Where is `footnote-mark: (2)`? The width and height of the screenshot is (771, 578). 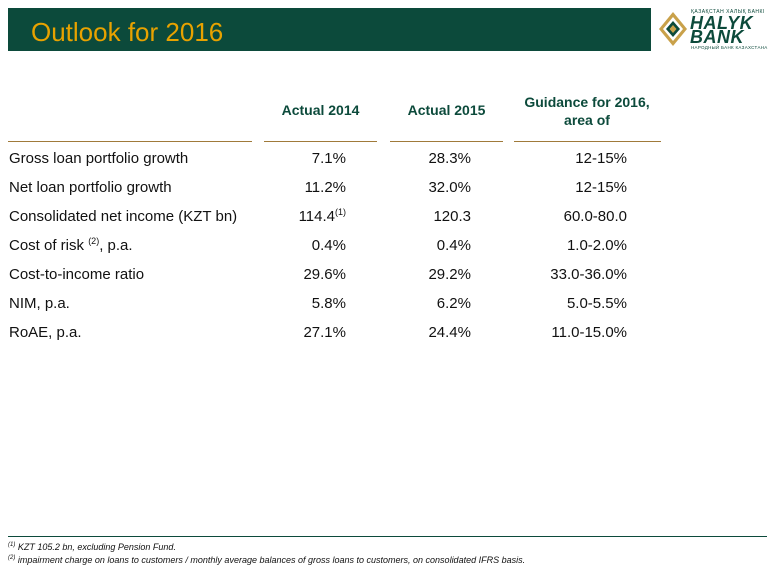
footnote-mark: (2) is located at coordinates (12, 558).